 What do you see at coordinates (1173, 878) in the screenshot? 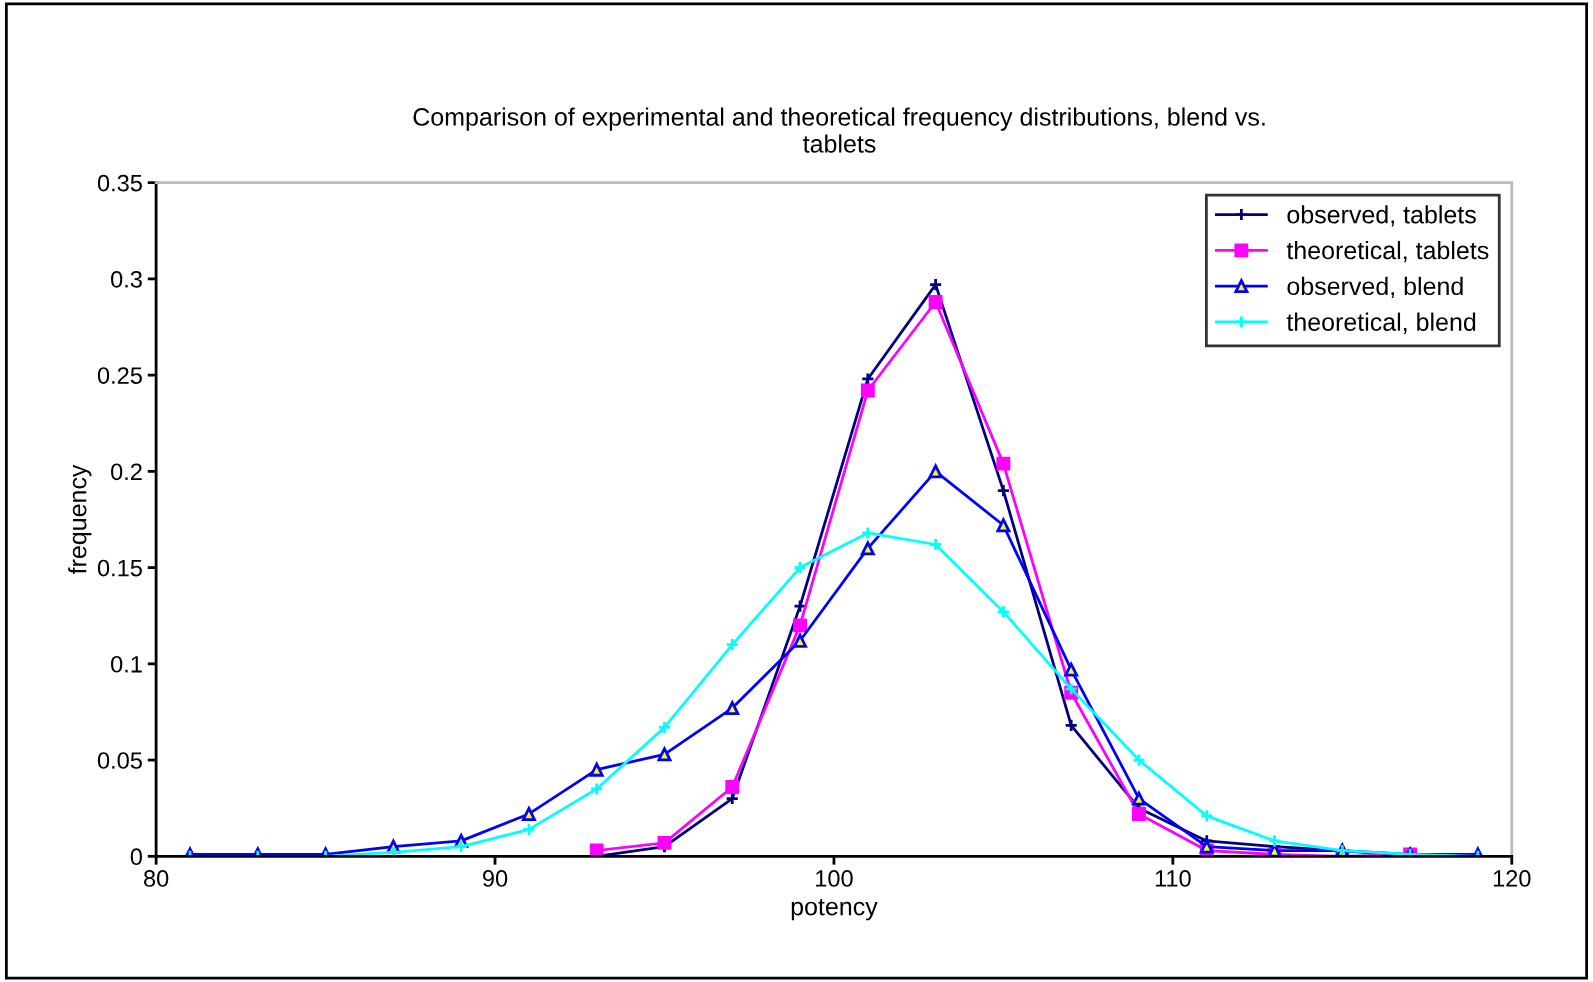
I see `x-tick-label: 110` at bounding box center [1173, 878].